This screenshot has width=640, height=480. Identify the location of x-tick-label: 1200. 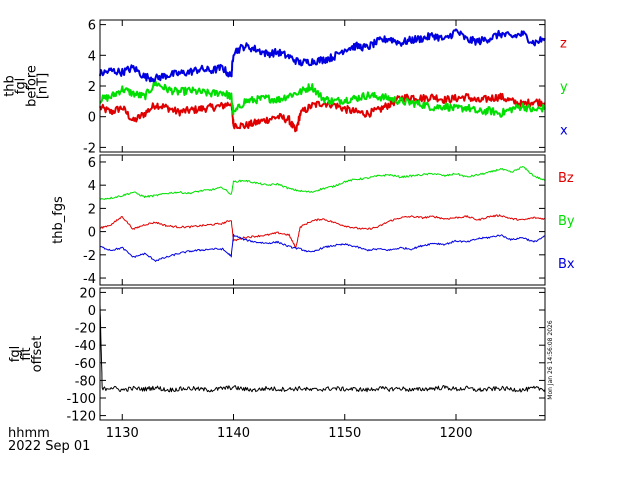
(455, 433).